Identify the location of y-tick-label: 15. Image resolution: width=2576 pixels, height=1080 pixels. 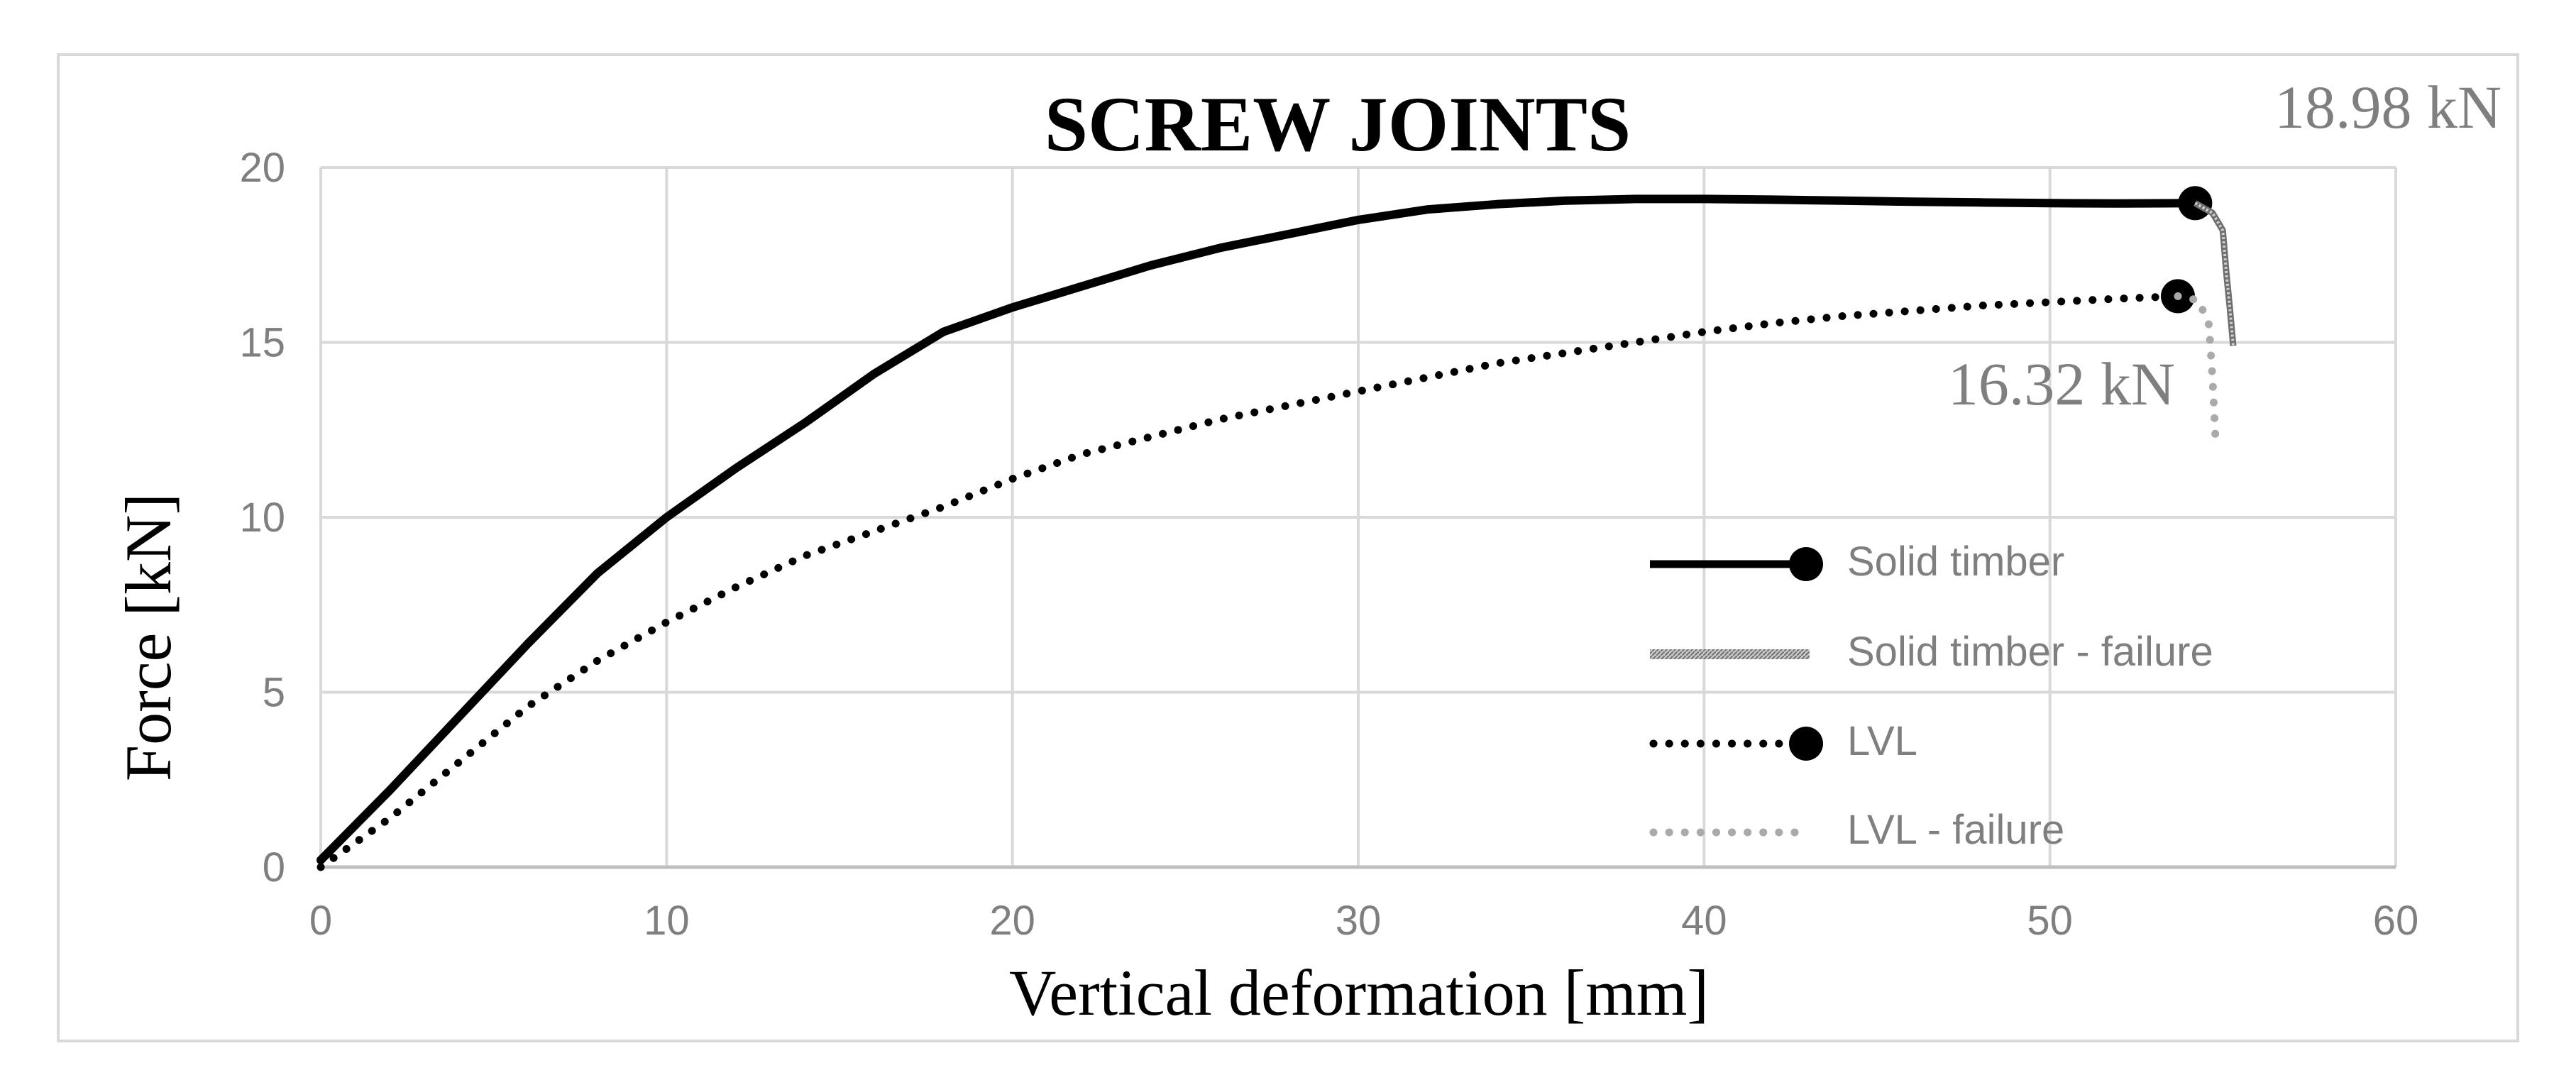
(262, 343).